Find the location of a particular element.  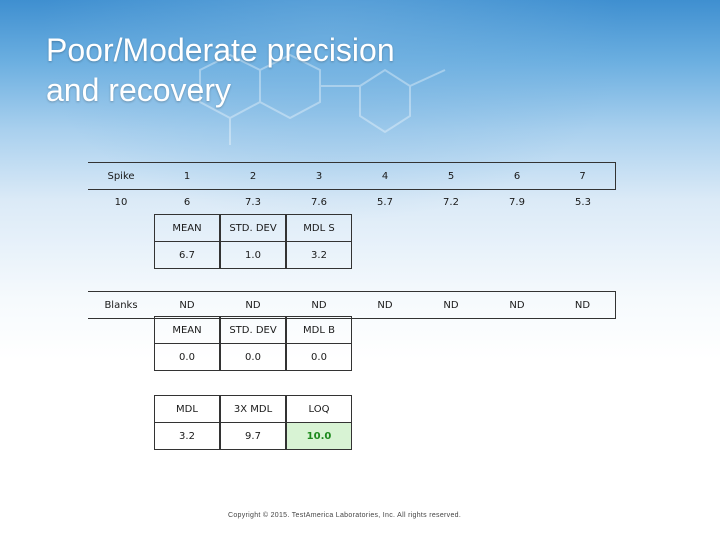

table-cell: 7 is located at coordinates (583, 176).